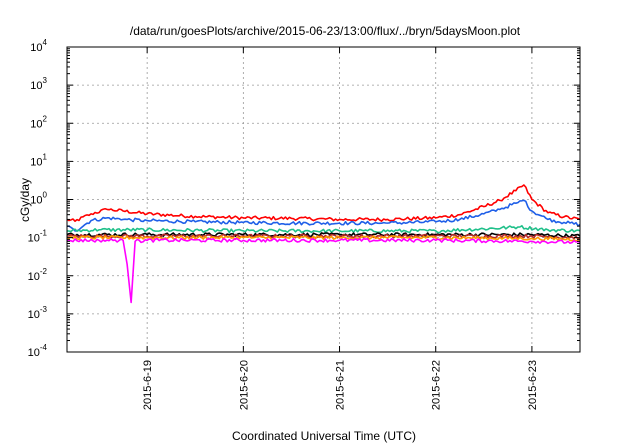  I want to click on y-tick-label: 10⁻⁴, so click(38, 351).